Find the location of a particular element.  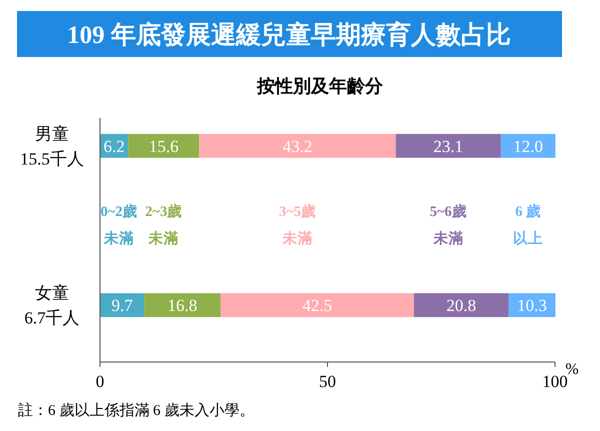

data-label: 6.2 is located at coordinates (114, 146).